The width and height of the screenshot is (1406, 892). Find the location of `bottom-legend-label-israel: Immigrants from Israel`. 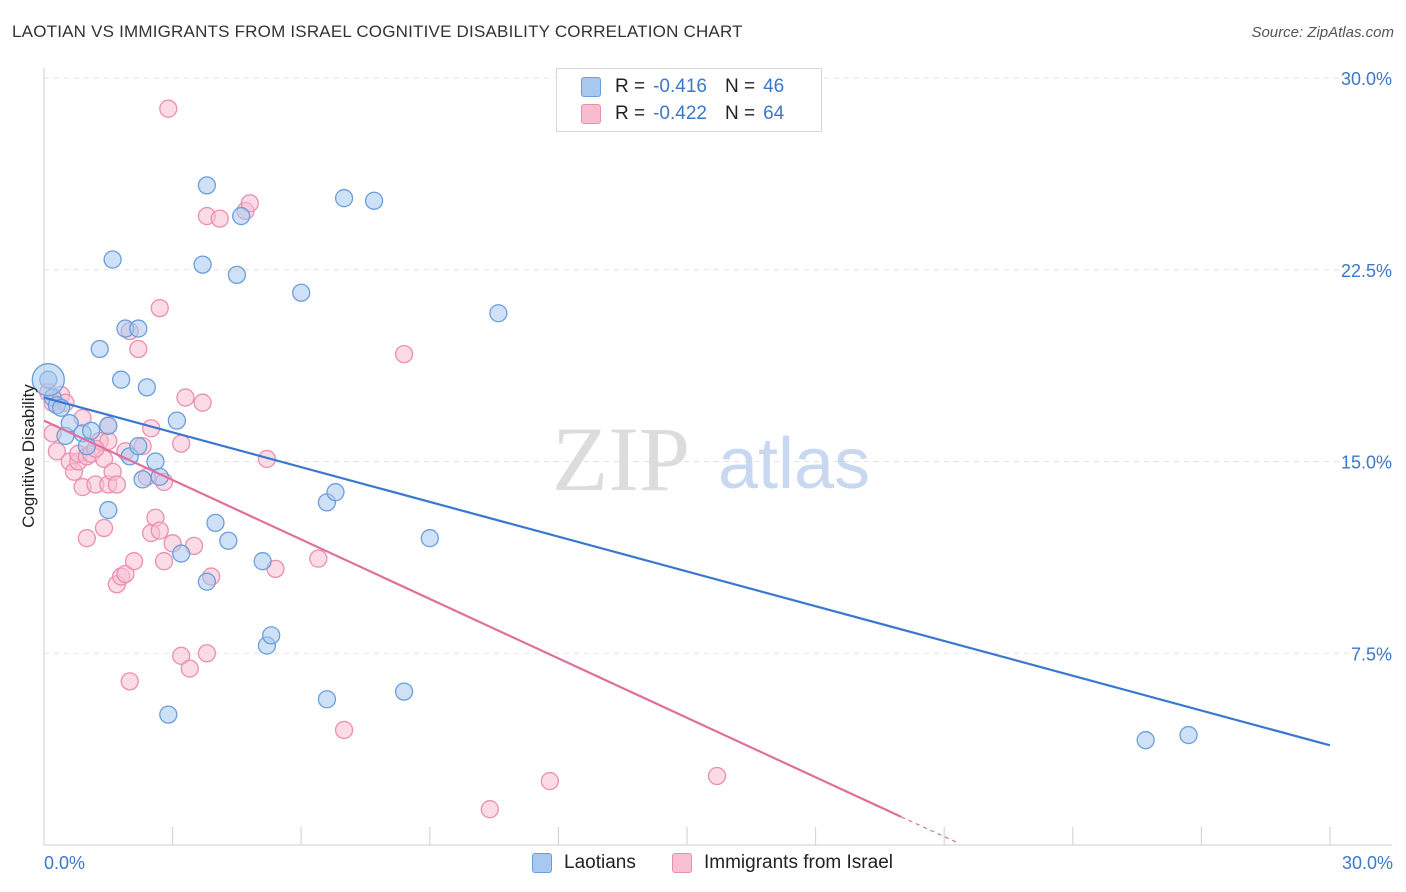

bottom-legend-label-israel: Immigrants from Israel is located at coordinates (798, 862).